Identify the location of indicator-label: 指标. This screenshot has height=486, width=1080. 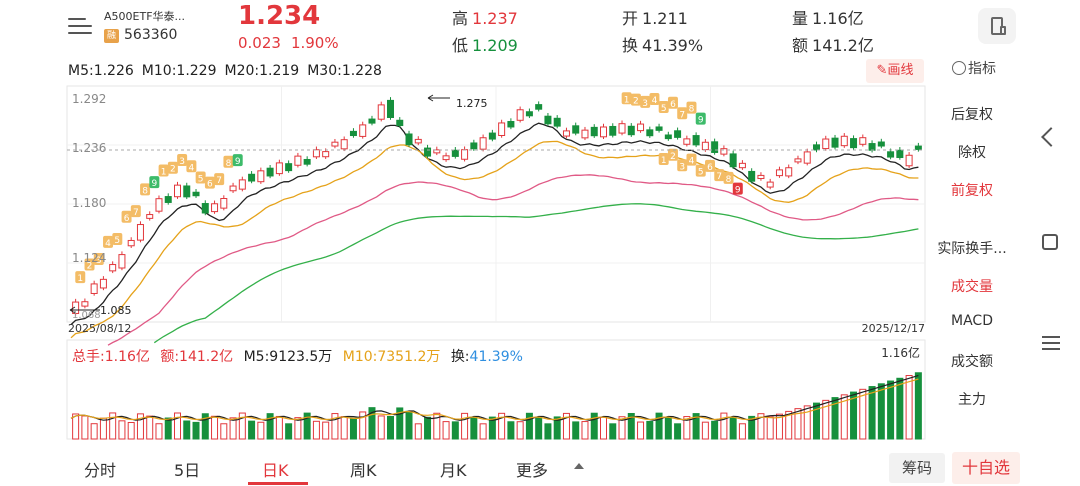
(982, 69).